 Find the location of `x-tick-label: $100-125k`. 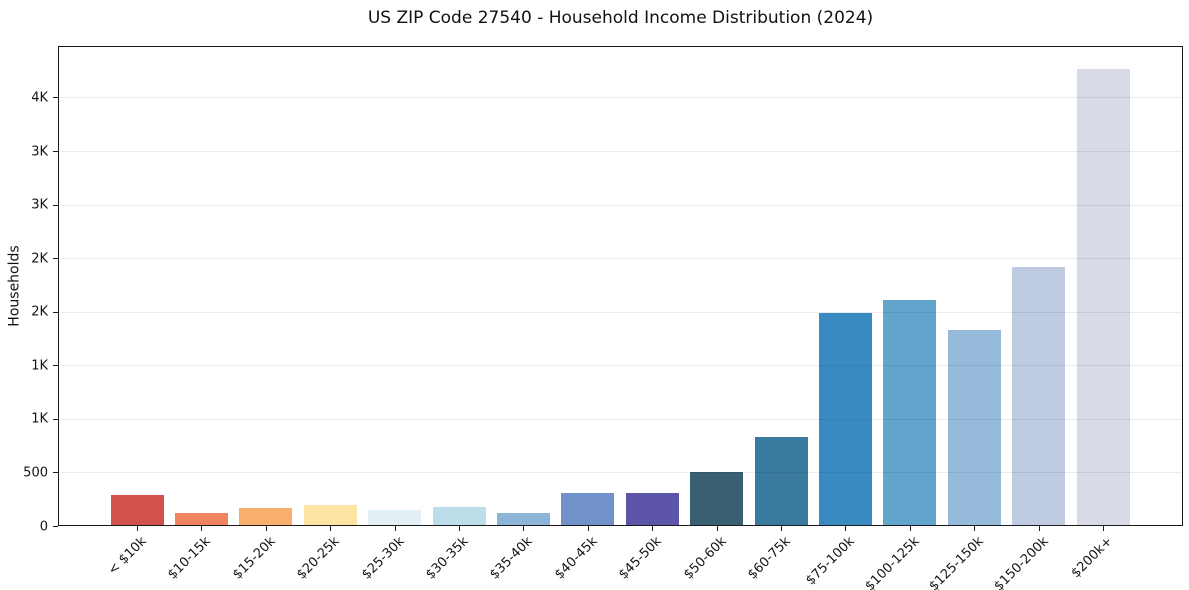

x-tick-label: $100-125k is located at coordinates (892, 562).